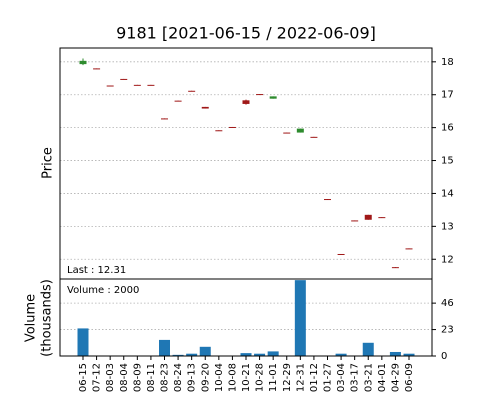  What do you see at coordinates (96, 270) in the screenshot?
I see `last-annotation: Last : 12.31` at bounding box center [96, 270].